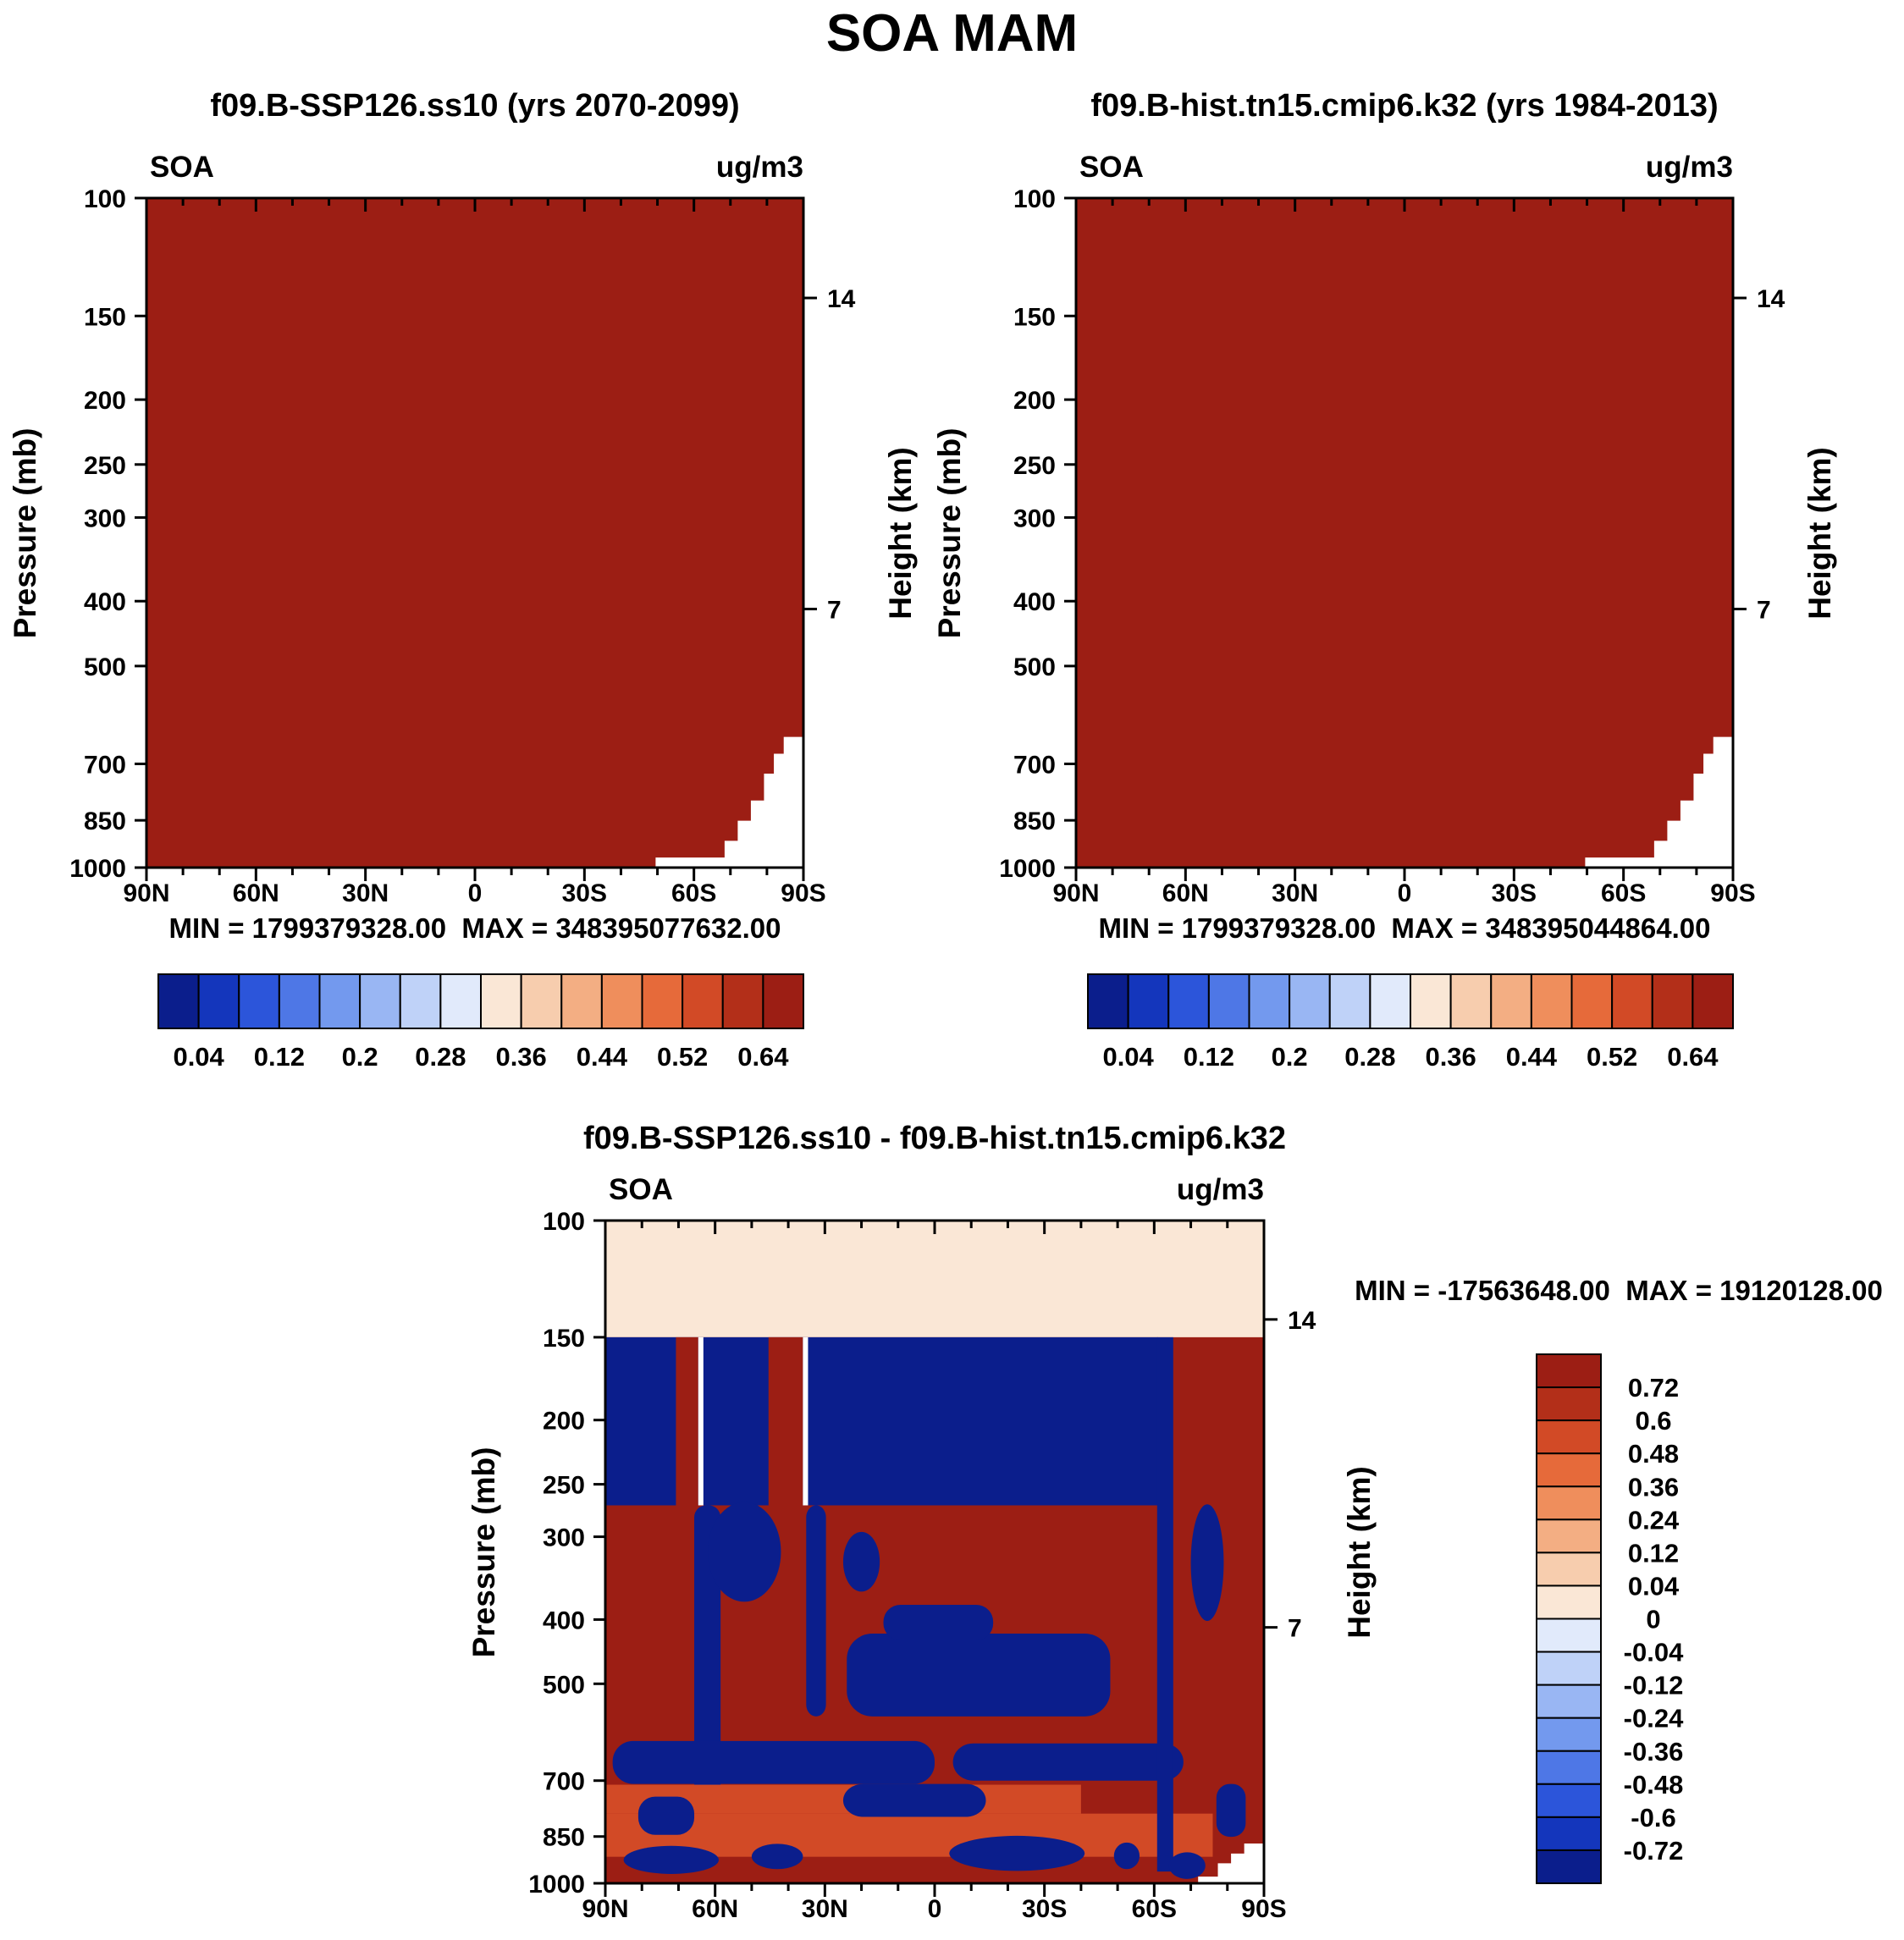 The width and height of the screenshot is (1904, 1940). Describe the element at coordinates (1532, 1057) in the screenshot. I see `svg-text: 0.44` at that location.